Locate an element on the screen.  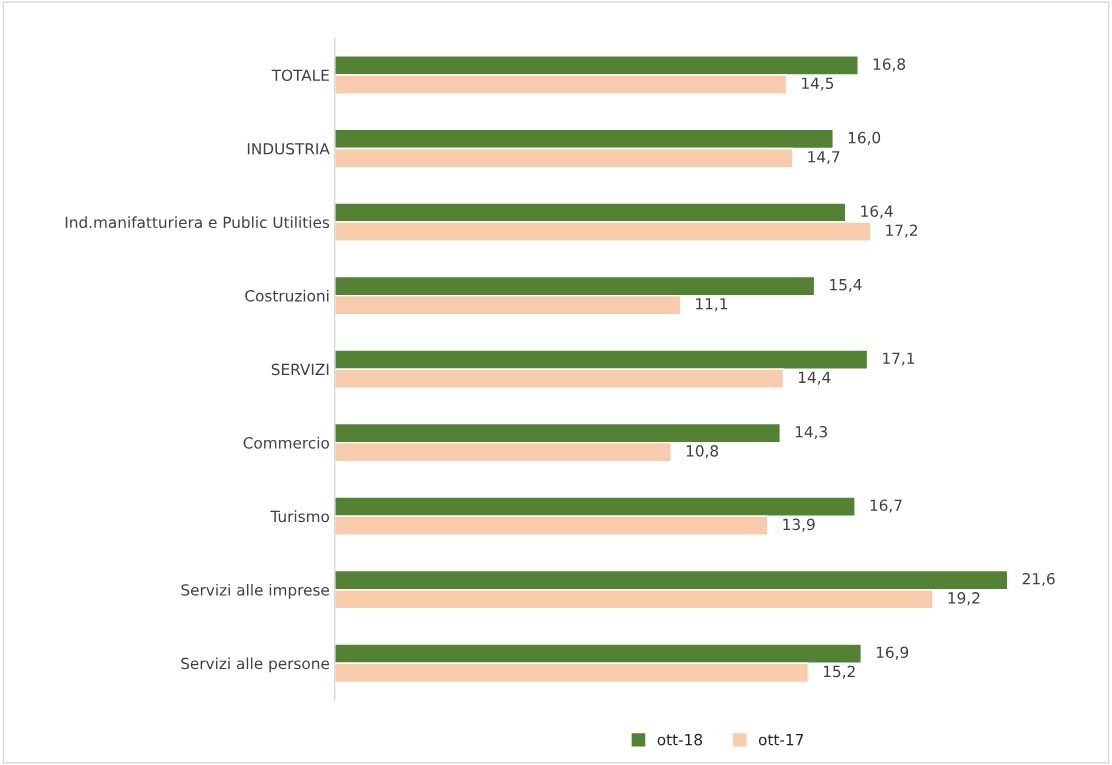
y-tick-label: Turismo is located at coordinates (300, 516).